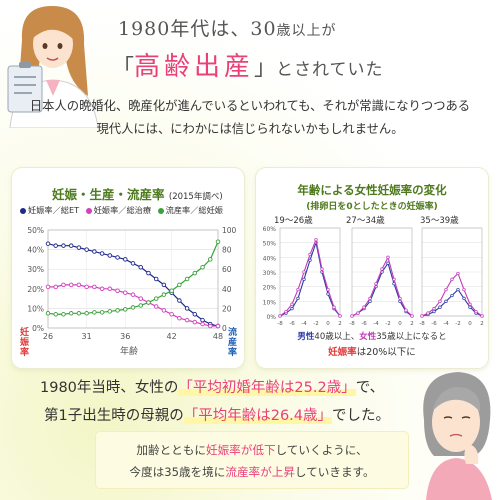  What do you see at coordinates (227, 269) in the screenshot?
I see `right-tick-label: 60` at bounding box center [227, 269].